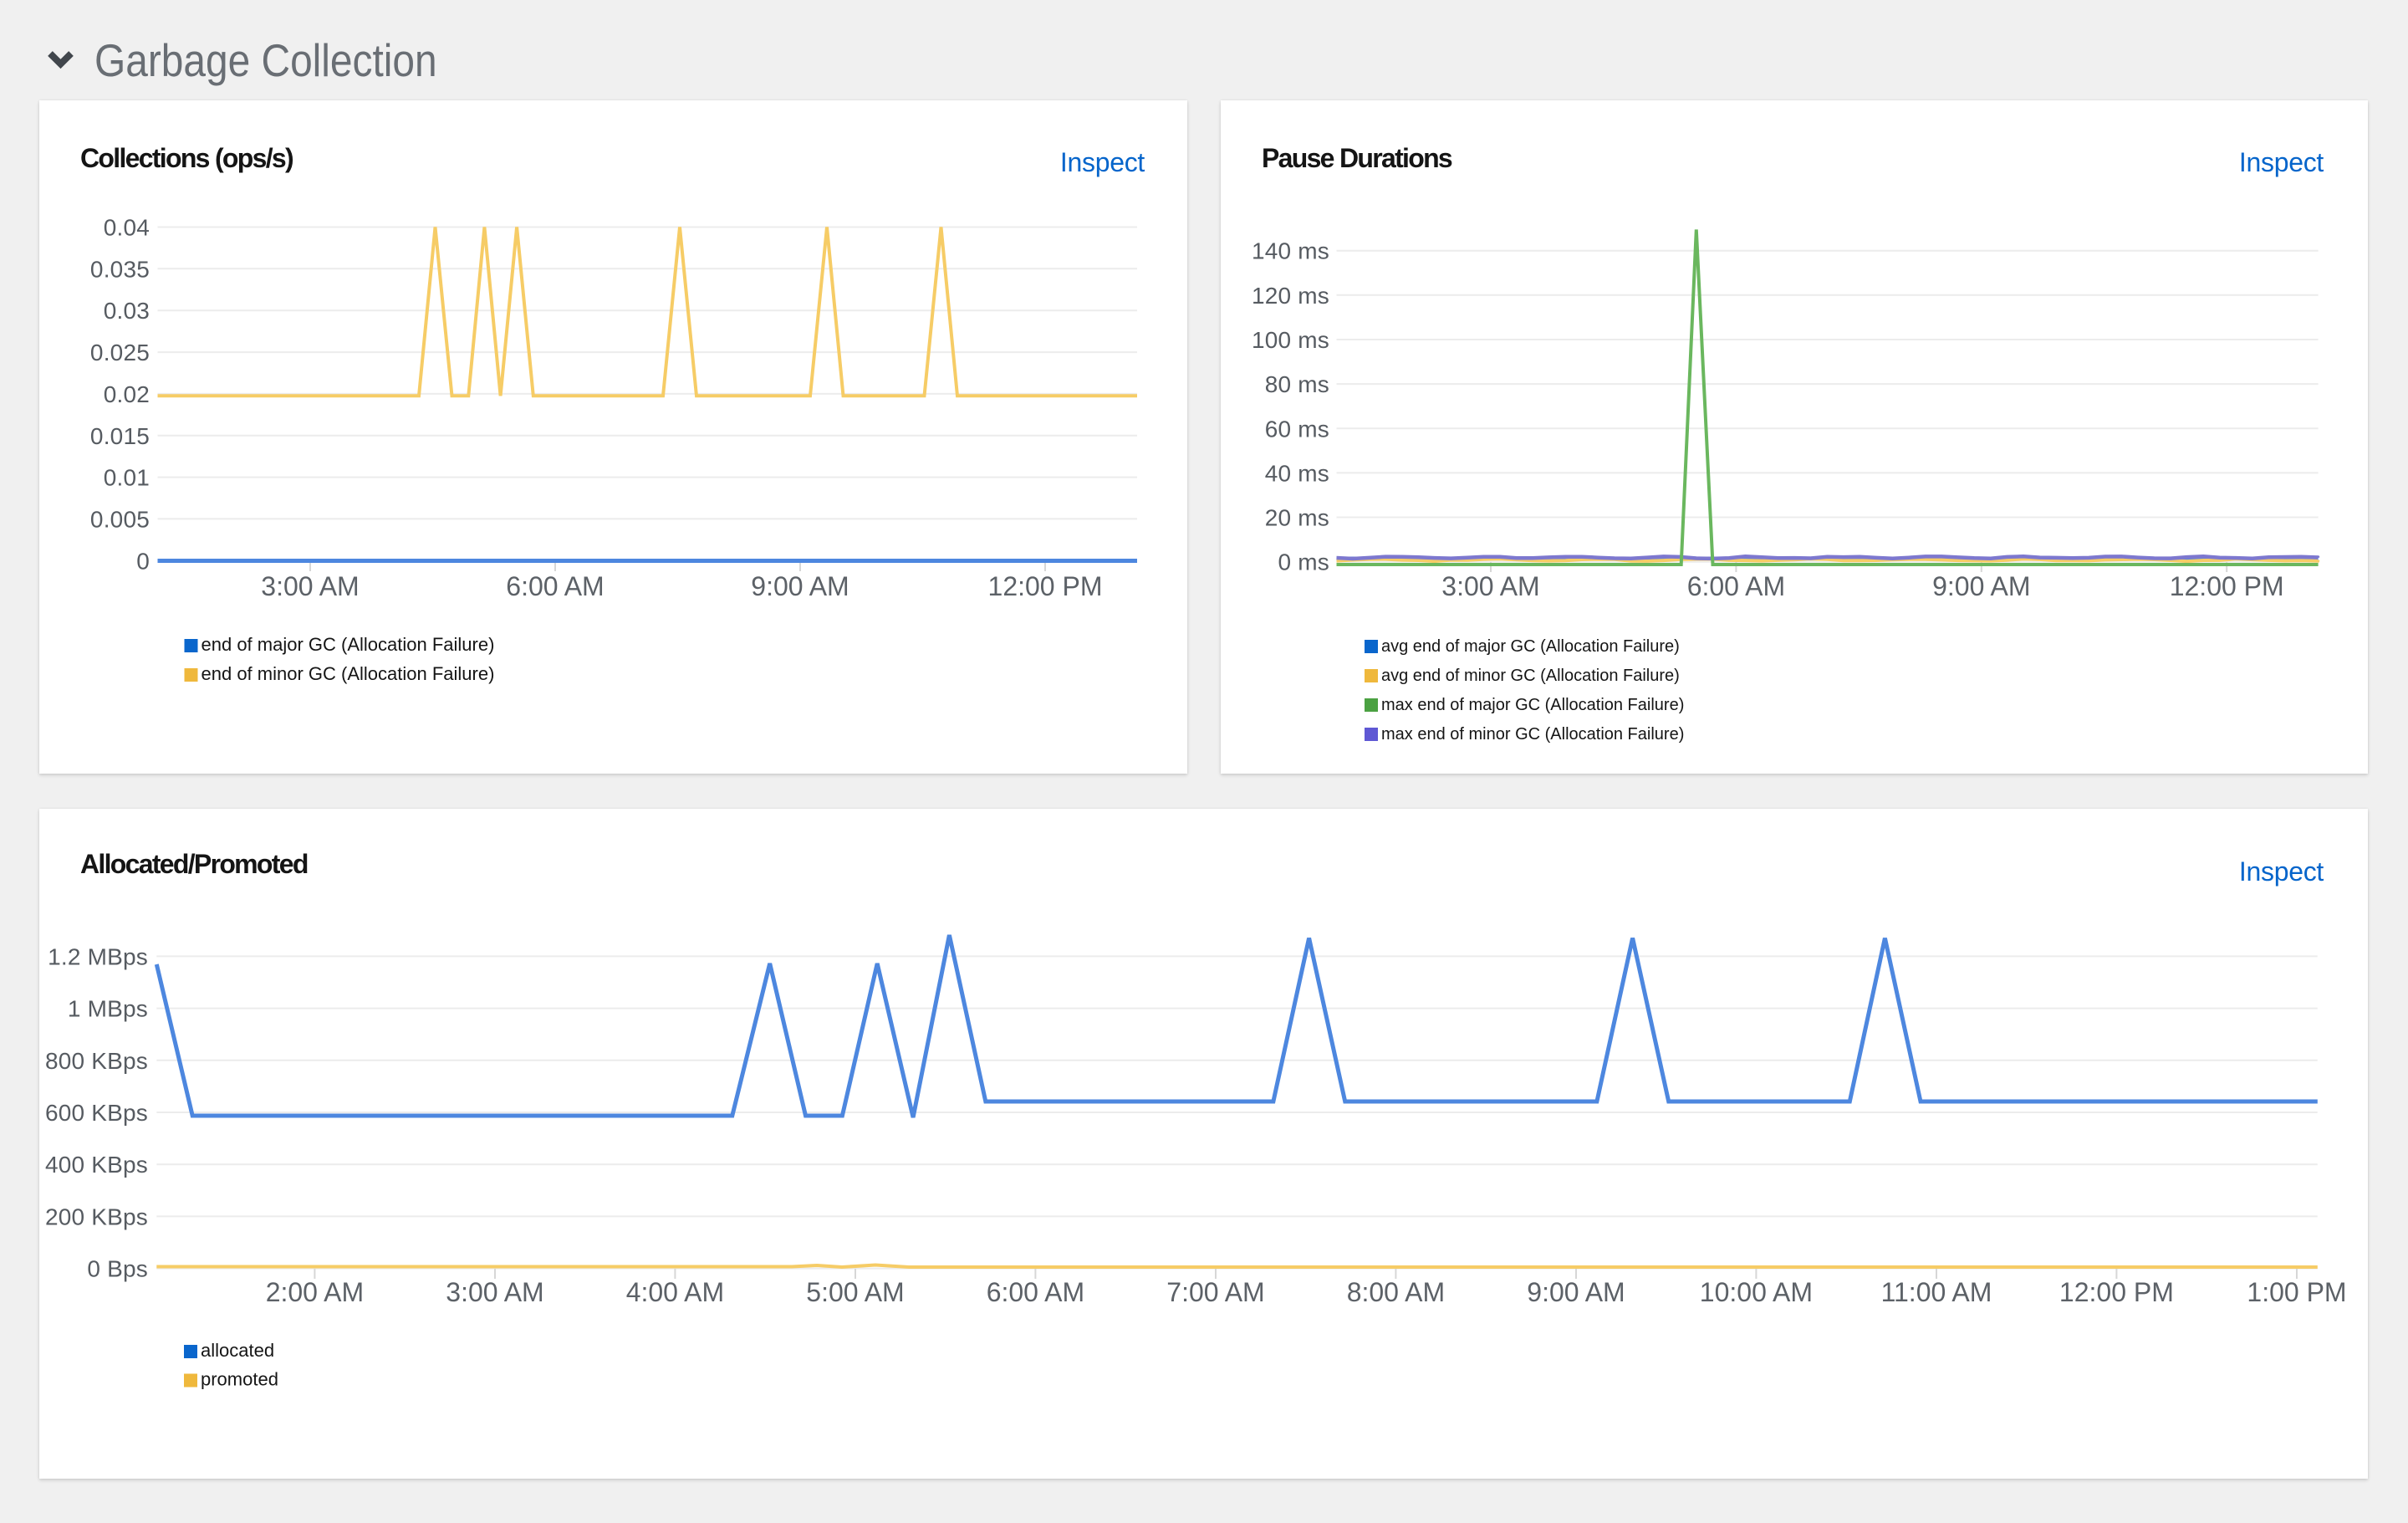 This screenshot has width=2408, height=1523. Describe the element at coordinates (127, 311) in the screenshot. I see `svg-text: 0.03` at that location.